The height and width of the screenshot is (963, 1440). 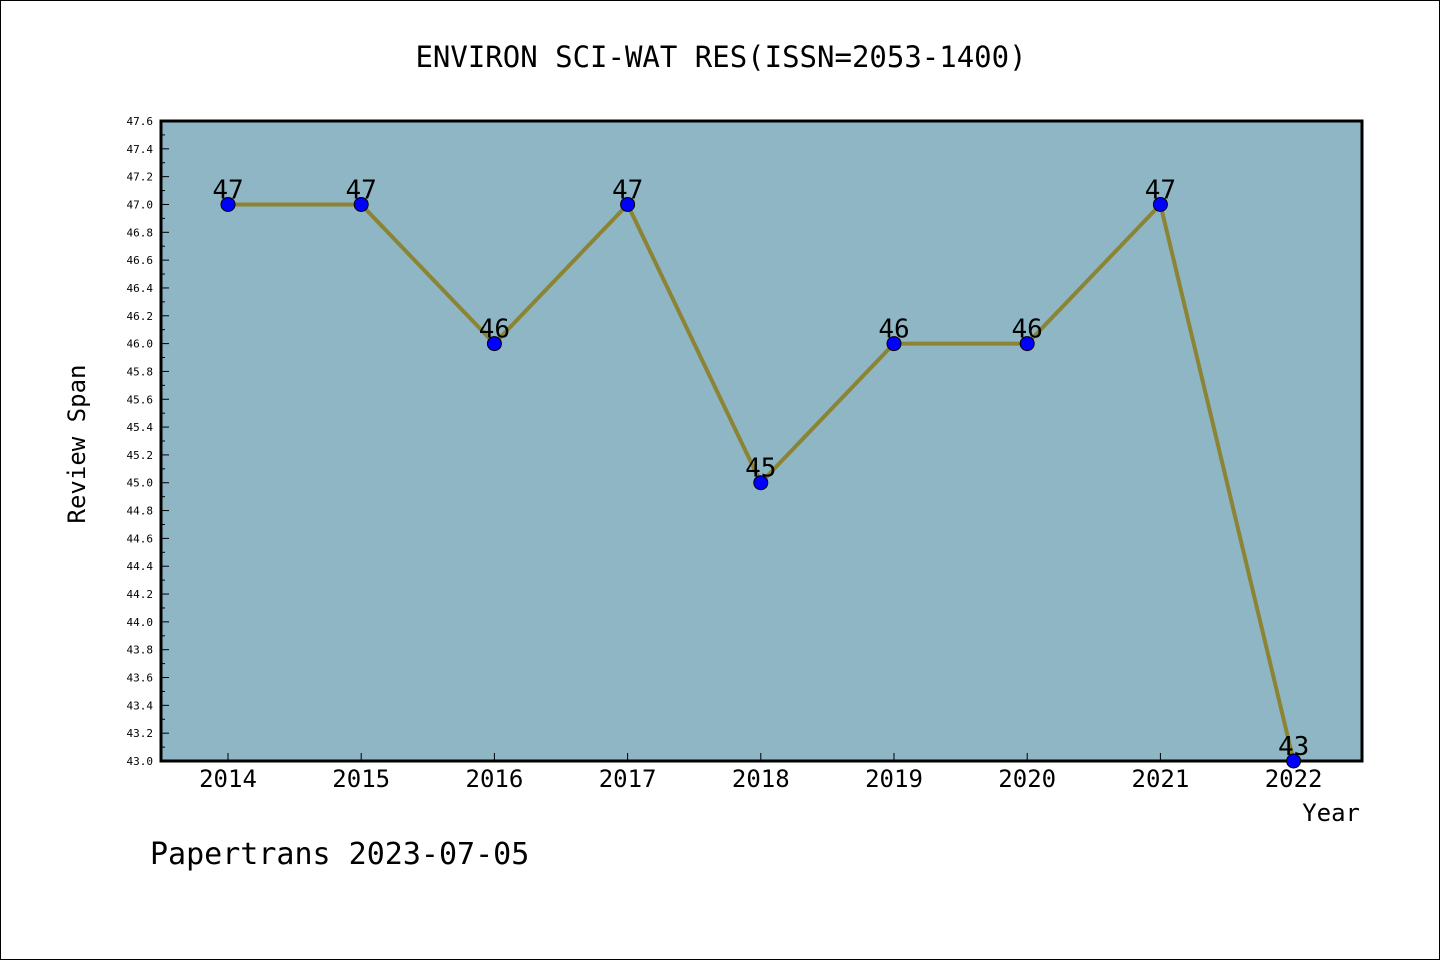 What do you see at coordinates (894, 779) in the screenshot?
I see `x-tick-label: 2019` at bounding box center [894, 779].